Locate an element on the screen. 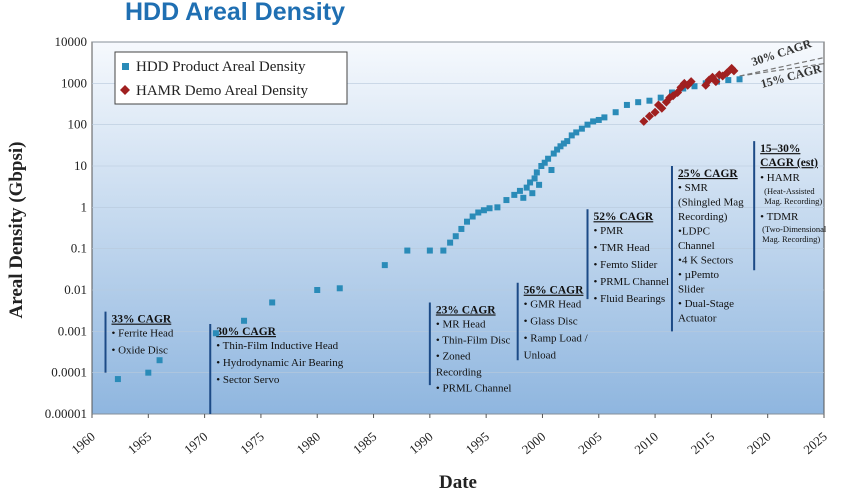  annotation-item: •LDPC is located at coordinates (694, 232).